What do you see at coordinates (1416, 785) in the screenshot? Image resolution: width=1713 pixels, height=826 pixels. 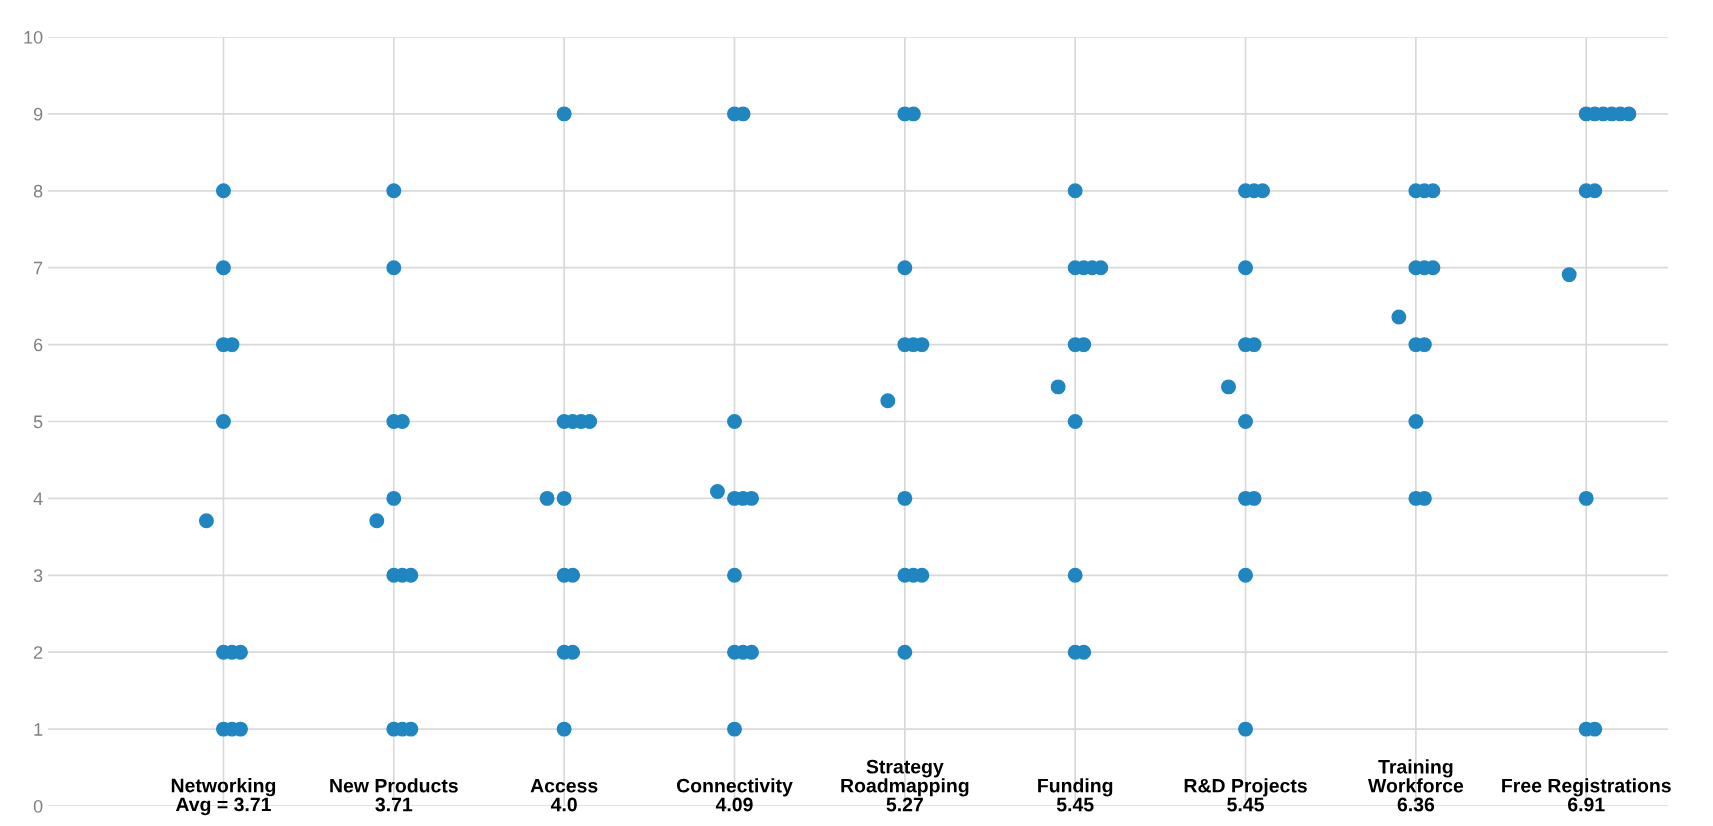 I see `x-tick-label: Training Workforce 6.36` at bounding box center [1416, 785].